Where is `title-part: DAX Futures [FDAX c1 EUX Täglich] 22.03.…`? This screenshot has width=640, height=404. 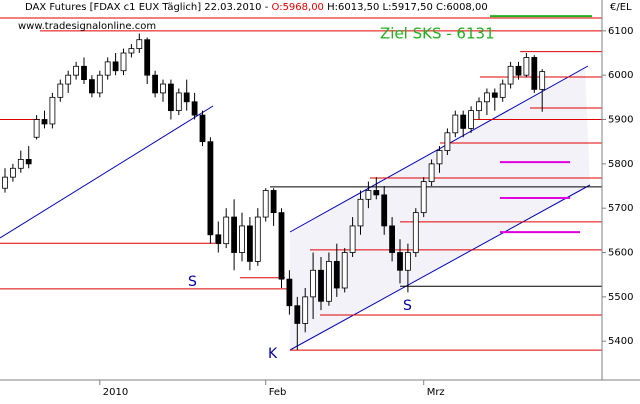 title-part: DAX Futures [FDAX c1 EUX Täglich] 22.03.… is located at coordinates (148, 7).